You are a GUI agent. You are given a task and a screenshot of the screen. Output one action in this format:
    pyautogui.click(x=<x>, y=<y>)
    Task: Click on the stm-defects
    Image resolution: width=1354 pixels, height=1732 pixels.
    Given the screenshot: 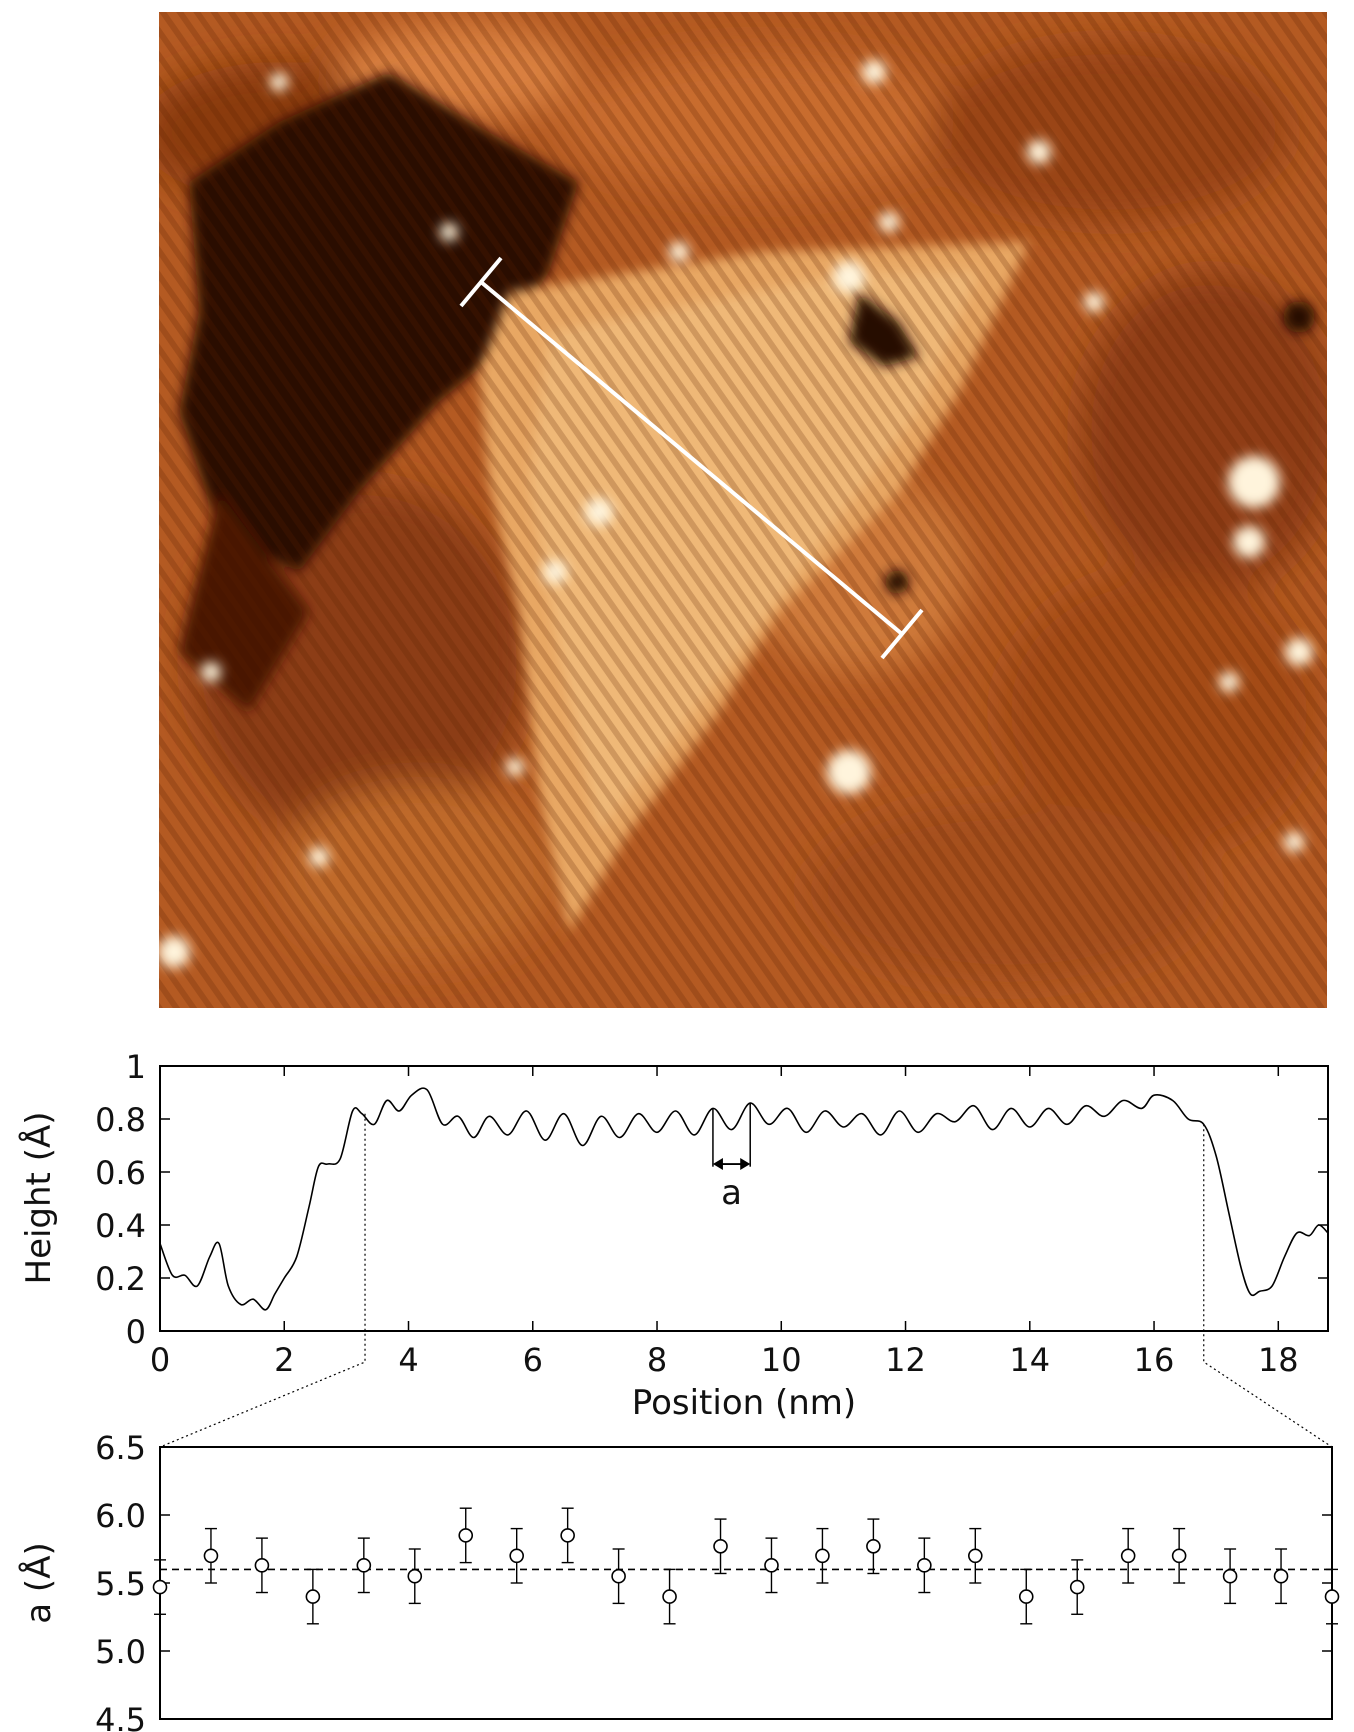 What is the action you would take?
    pyautogui.click(x=1082, y=443)
    